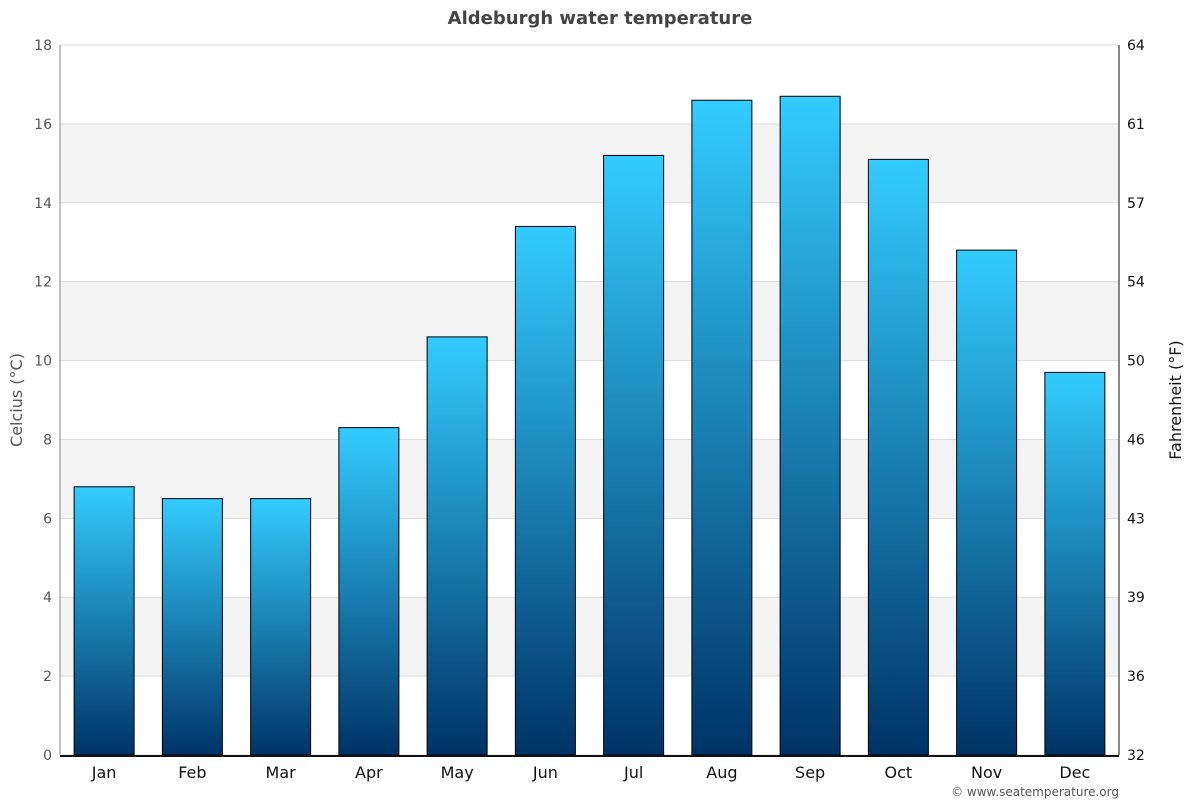 The height and width of the screenshot is (804, 1200). I want to click on bar-dec, so click(1075, 563).